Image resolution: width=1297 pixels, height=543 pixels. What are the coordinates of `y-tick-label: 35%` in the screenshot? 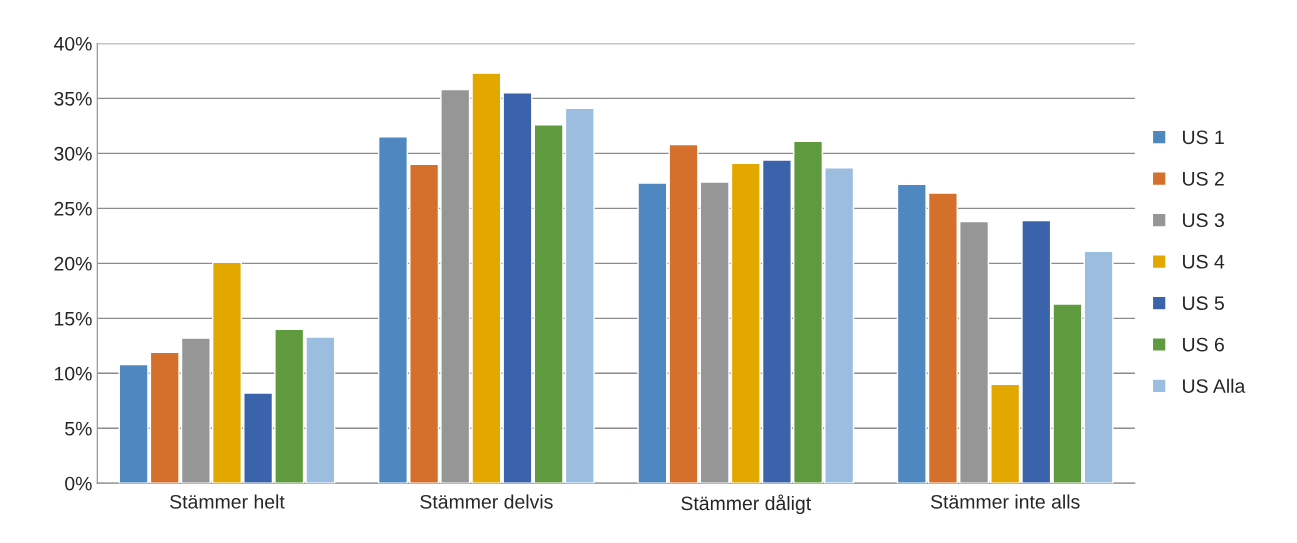 It's located at (73, 98).